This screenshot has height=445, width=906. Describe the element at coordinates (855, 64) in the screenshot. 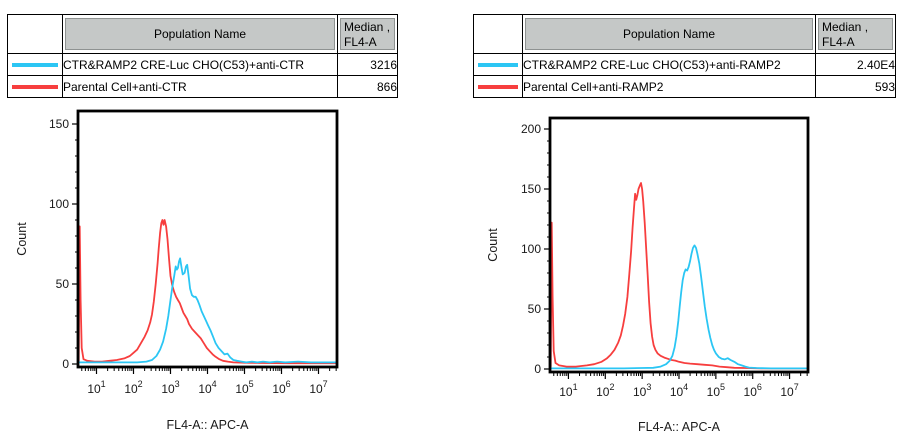

I see `median-value: 2.40E4` at that location.